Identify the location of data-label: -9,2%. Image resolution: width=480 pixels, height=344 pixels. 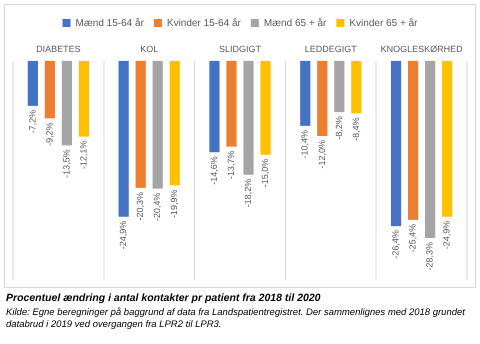
(49, 134).